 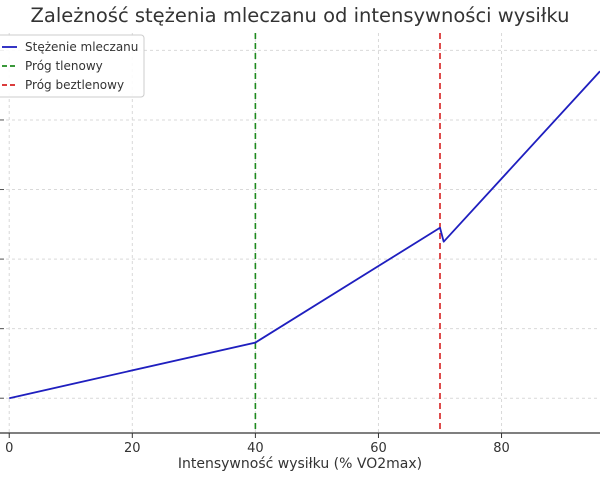 I want to click on legend-label: Stężenie mleczanu, so click(x=81, y=47).